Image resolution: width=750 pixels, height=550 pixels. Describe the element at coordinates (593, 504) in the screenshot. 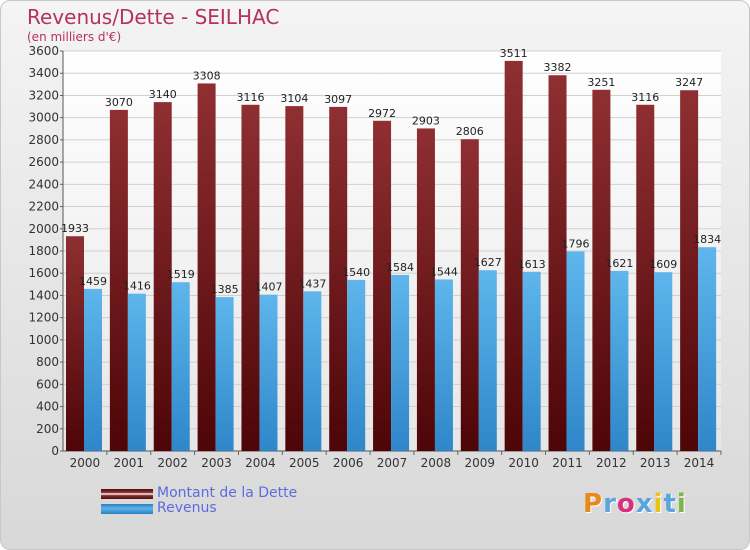

I see `logo-letter: P` at that location.